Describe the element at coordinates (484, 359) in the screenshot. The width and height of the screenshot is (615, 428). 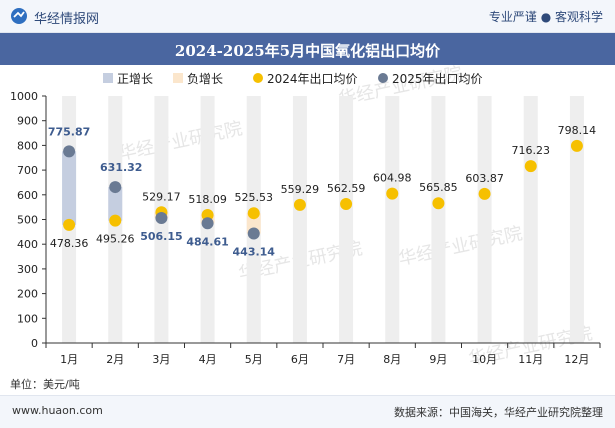
I see `x-tick-label: 10月` at that location.